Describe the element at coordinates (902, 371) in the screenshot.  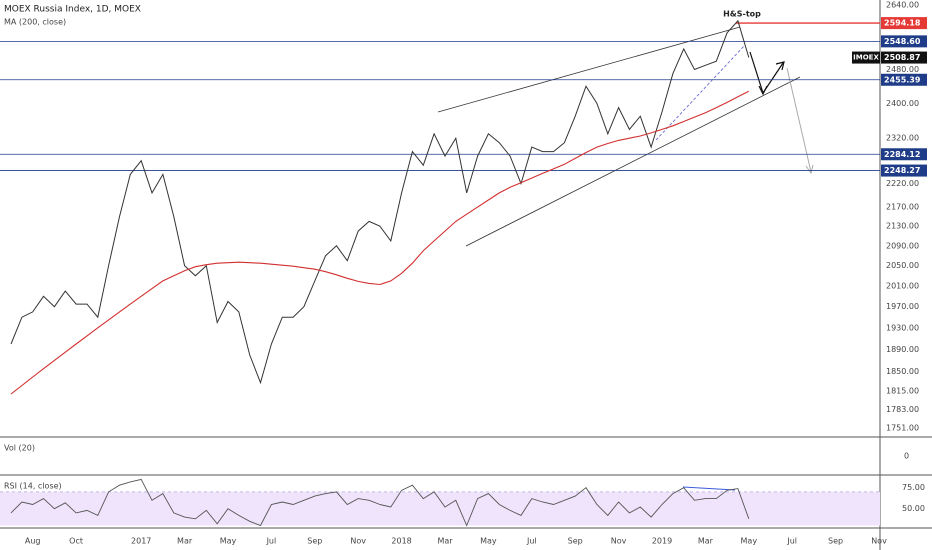
I see `y-tick-label: 1850.00` at that location.